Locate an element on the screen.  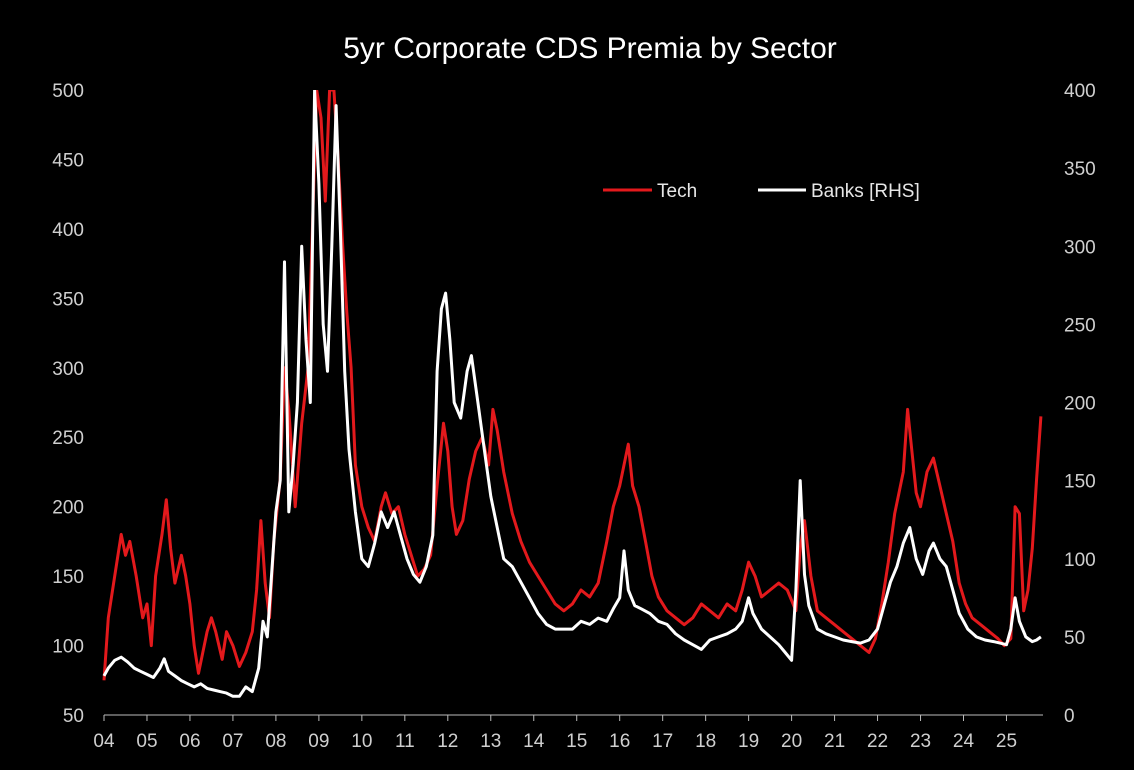
x-tick-label: 09 is located at coordinates (318, 741).